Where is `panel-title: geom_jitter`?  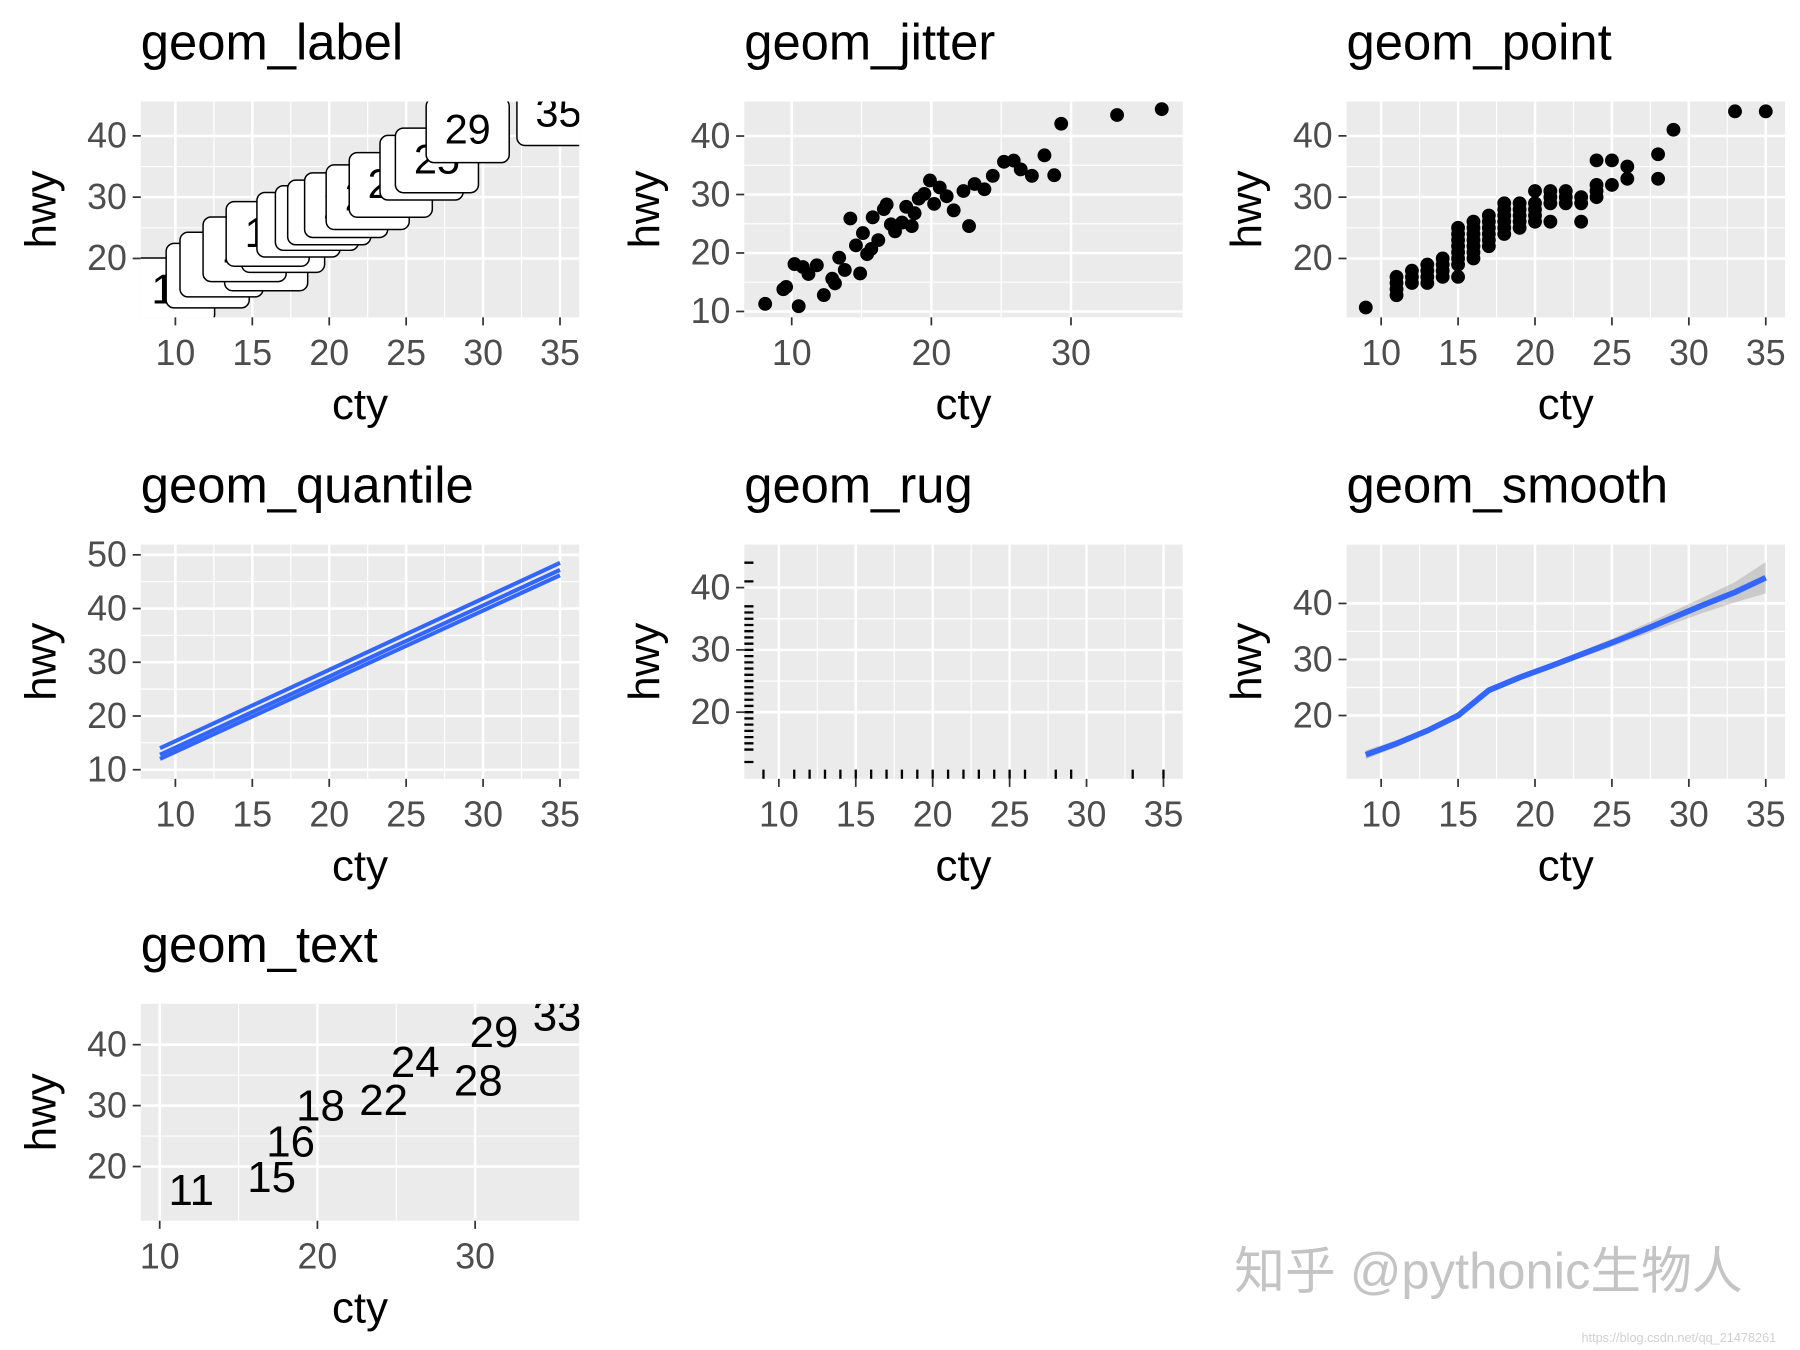 panel-title: geom_jitter is located at coordinates (869, 42).